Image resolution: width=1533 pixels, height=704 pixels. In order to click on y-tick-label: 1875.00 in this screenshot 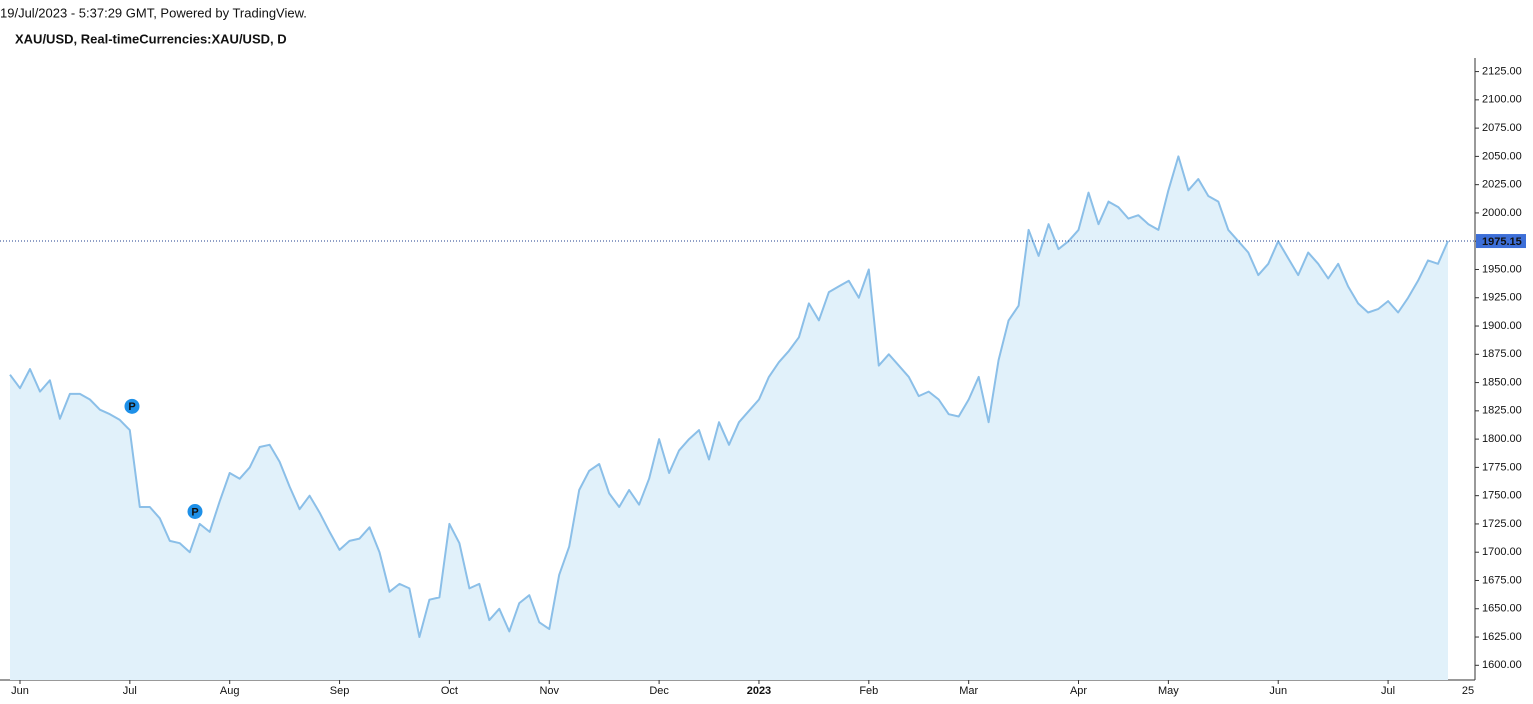, I will do `click(1502, 354)`.